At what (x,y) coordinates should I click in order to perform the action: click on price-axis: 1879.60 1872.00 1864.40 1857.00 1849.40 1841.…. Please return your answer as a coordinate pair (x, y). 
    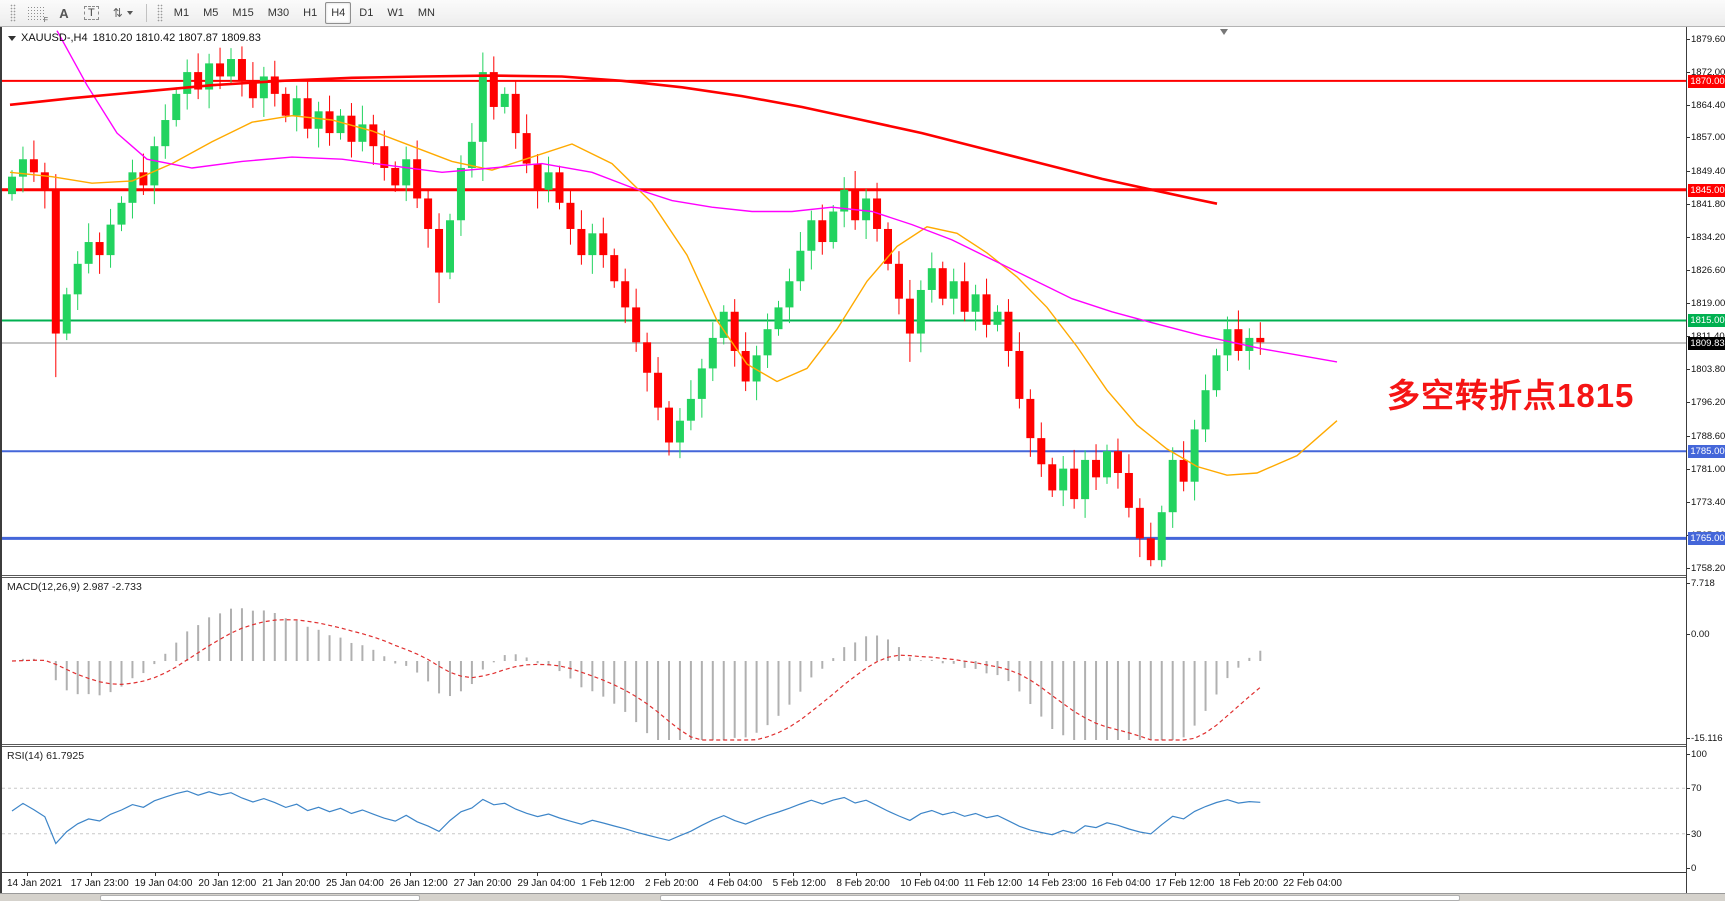
    Looking at the image, I should click on (1705, 460).